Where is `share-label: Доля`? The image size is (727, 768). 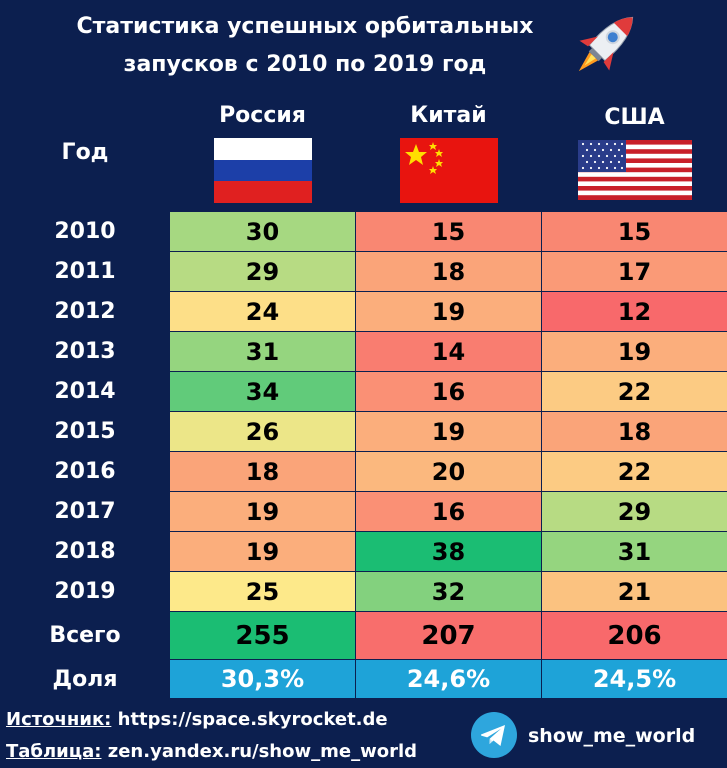 share-label: Доля is located at coordinates (85, 679).